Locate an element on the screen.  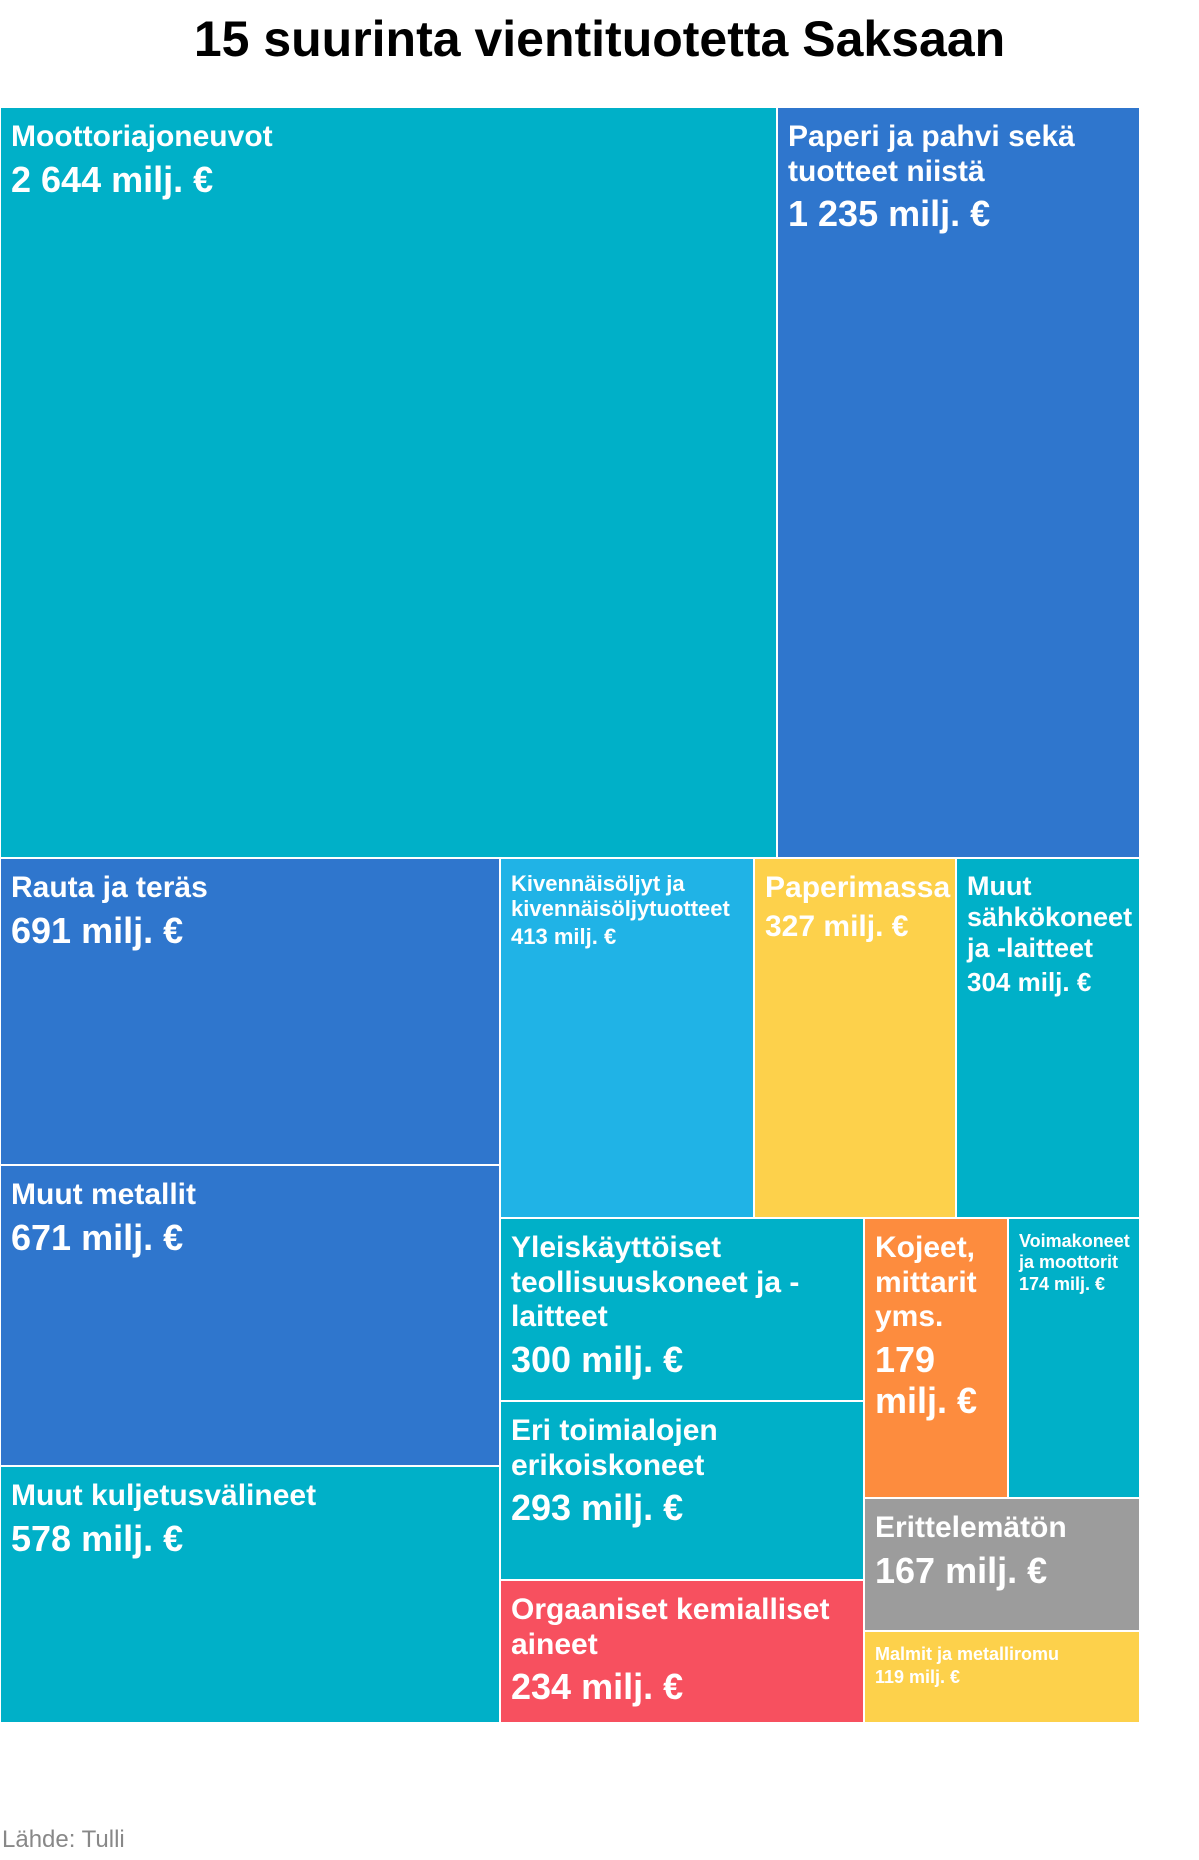
tile-value: 234 milj. € is located at coordinates (597, 1686).